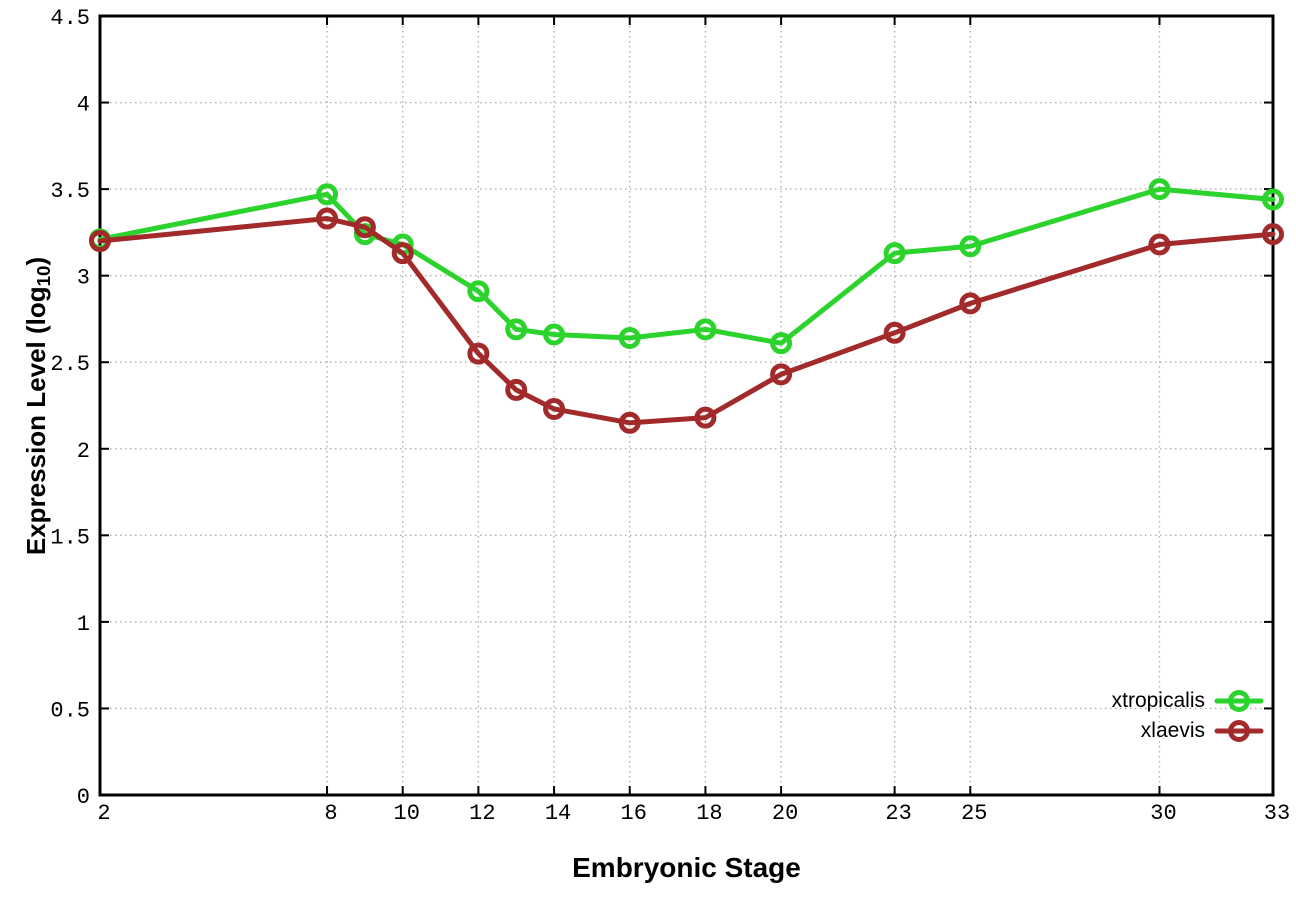 Image resolution: width=1296 pixels, height=907 pixels. I want to click on x-tick-label: 16, so click(634, 813).